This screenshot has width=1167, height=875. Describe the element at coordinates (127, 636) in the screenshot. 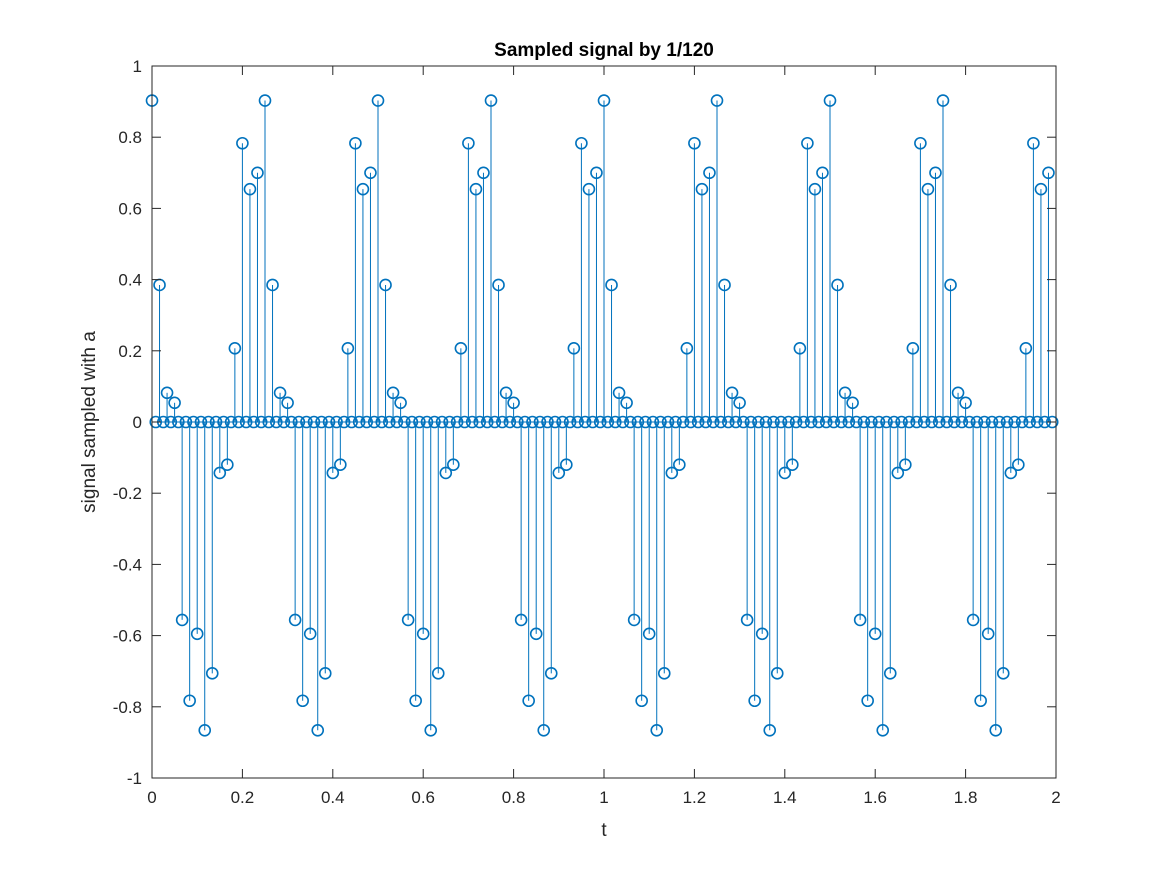

I see `y-tick-label: -0.6` at that location.